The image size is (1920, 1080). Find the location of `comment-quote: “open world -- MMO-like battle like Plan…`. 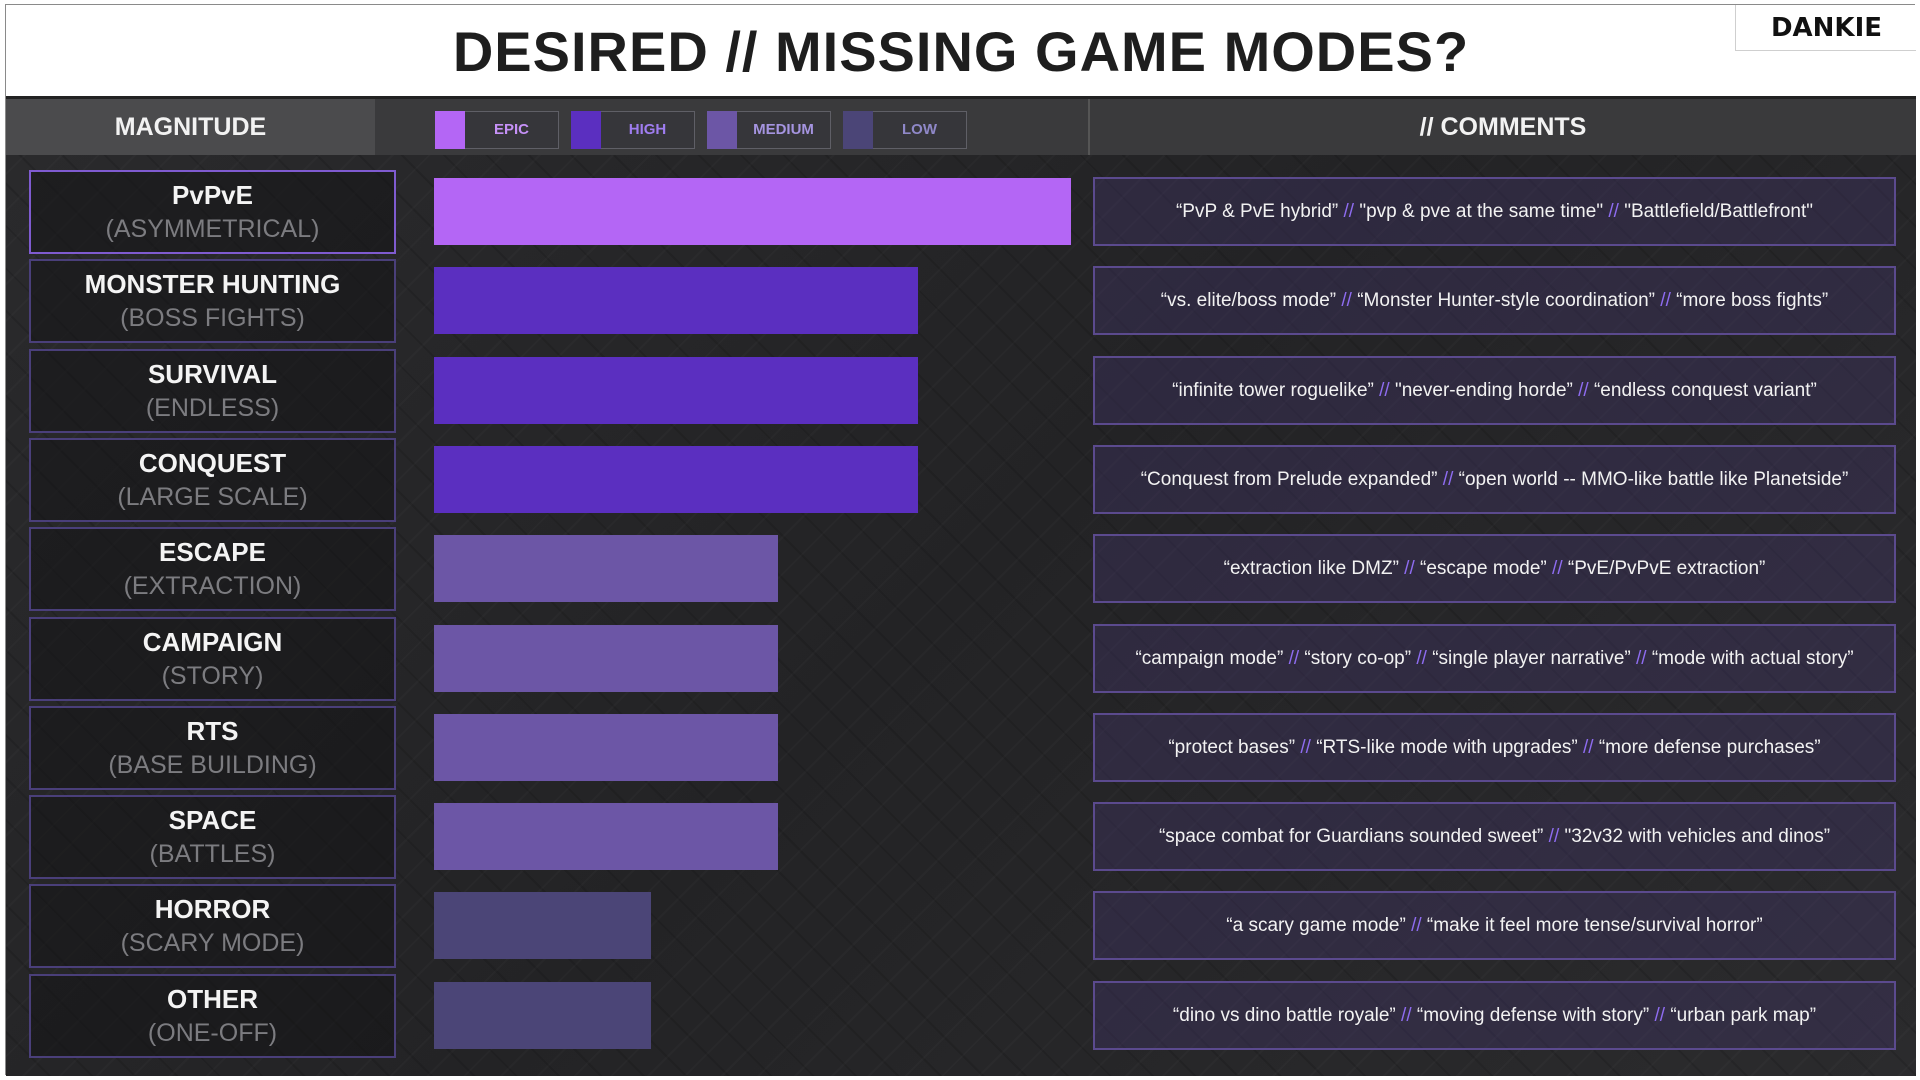

comment-quote: “open world -- MMO-like battle like Plan… is located at coordinates (1653, 479).